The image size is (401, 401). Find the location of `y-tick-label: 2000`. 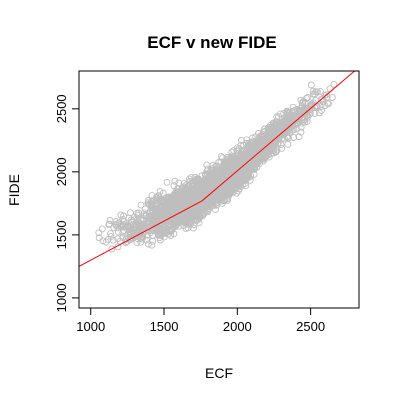

y-tick-label: 2000 is located at coordinates (61, 171).